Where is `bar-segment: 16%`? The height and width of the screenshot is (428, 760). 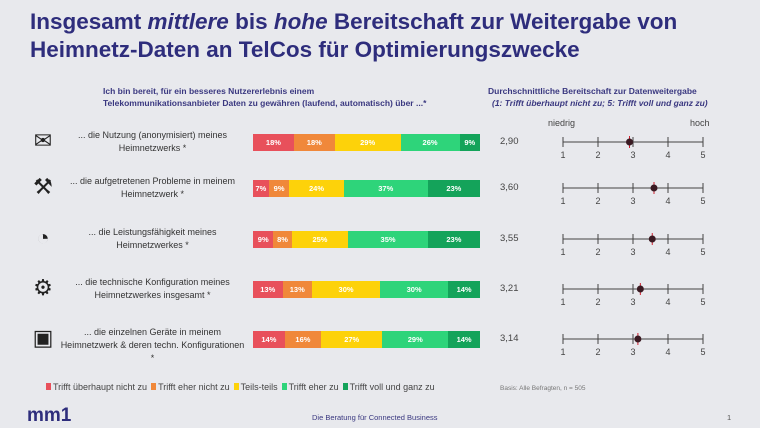
bar-segment: 16% is located at coordinates (303, 339).